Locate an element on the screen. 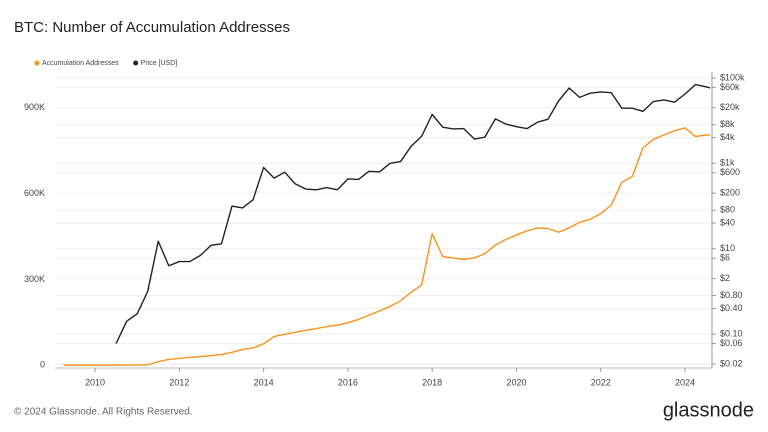  copyright: © 2024 Glassnode. All Rights Reserved. is located at coordinates (103, 412).